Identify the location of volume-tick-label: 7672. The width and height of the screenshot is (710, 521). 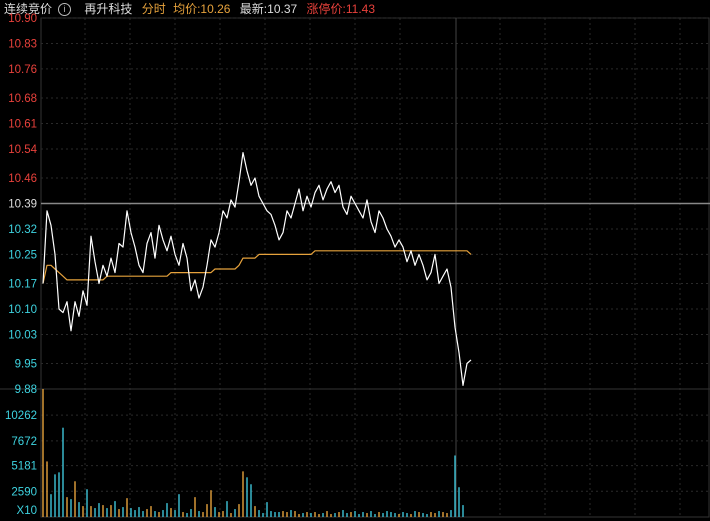
(24, 442).